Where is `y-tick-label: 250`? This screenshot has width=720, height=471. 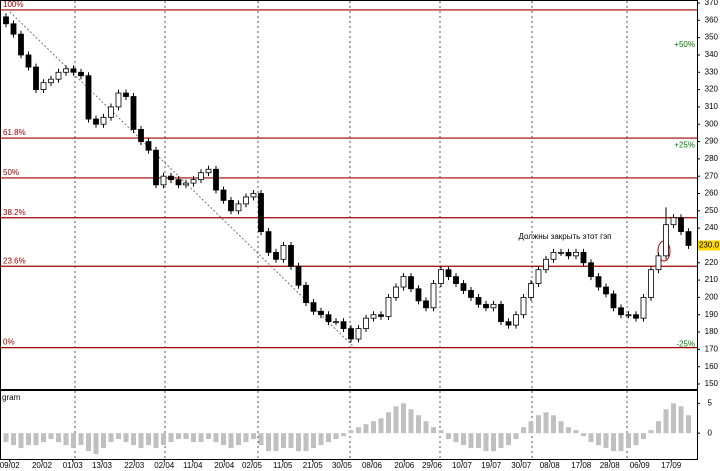
y-tick-label: 250 is located at coordinates (712, 210).